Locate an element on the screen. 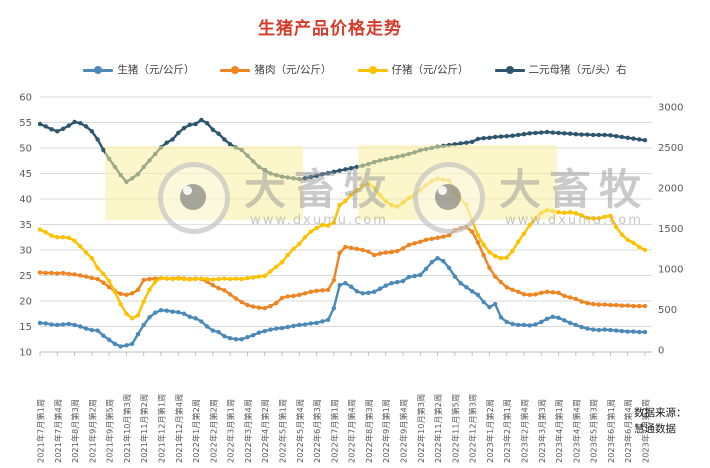  x-axis-tick-label: 2022年11月第5周 is located at coordinates (455, 428).